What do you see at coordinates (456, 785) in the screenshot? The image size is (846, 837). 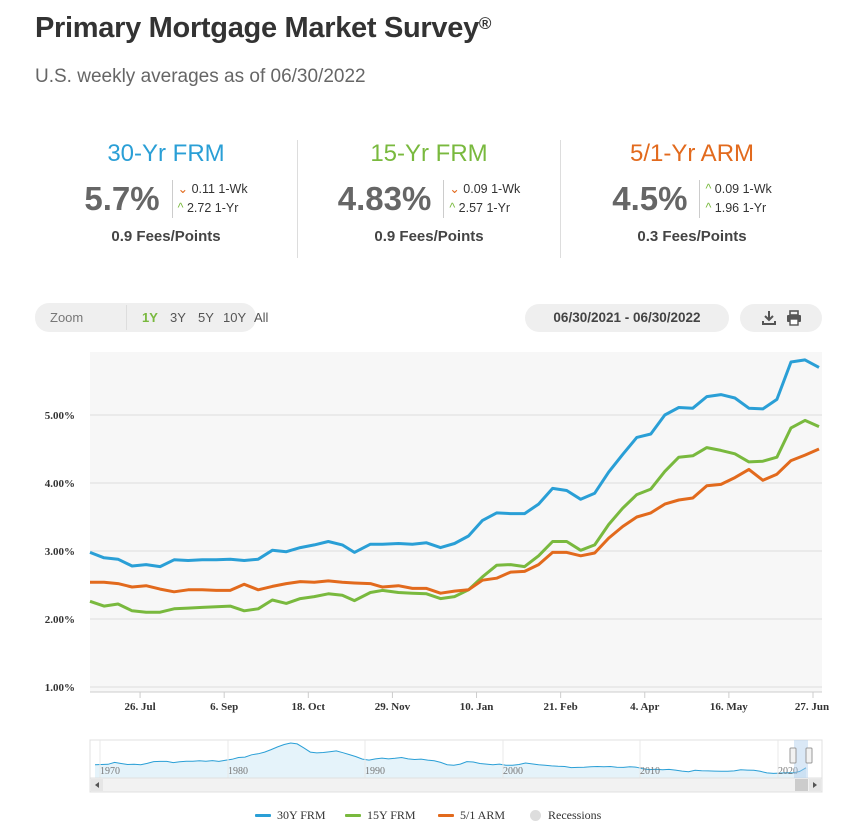 I see `navigator-scrollbar` at bounding box center [456, 785].